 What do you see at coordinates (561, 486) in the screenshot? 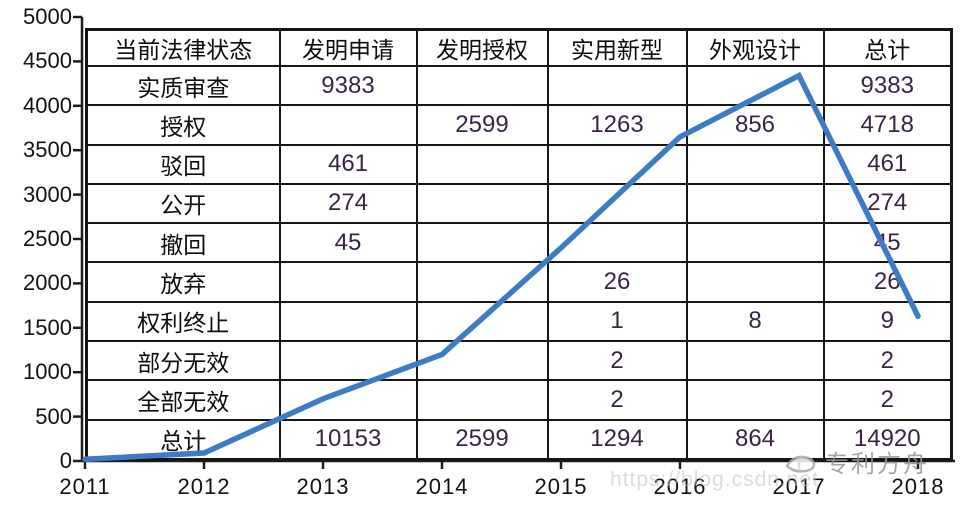
I see `x-tick-label: 2015` at bounding box center [561, 486].